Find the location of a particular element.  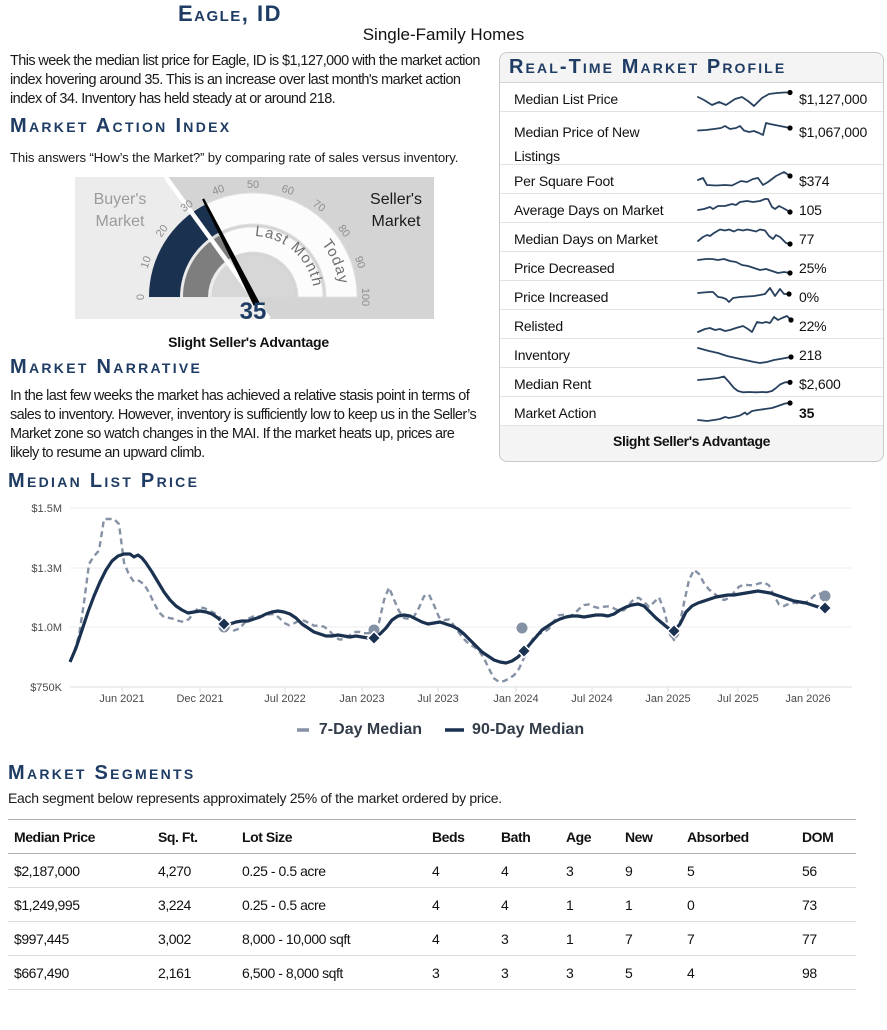

svg-text: Jul 2022 is located at coordinates (285, 699).